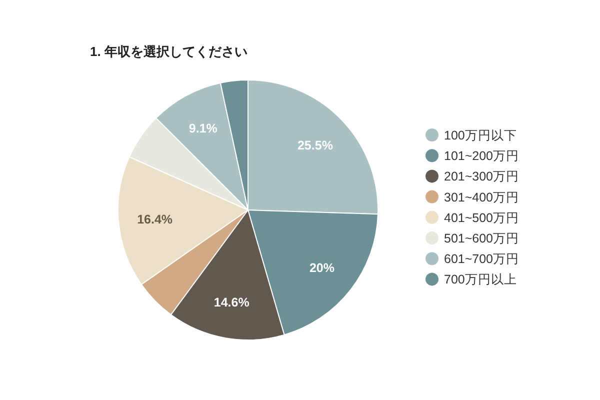 The height and width of the screenshot is (400, 600). What do you see at coordinates (482, 217) in the screenshot?
I see `legend-label: 401~500万円` at bounding box center [482, 217].